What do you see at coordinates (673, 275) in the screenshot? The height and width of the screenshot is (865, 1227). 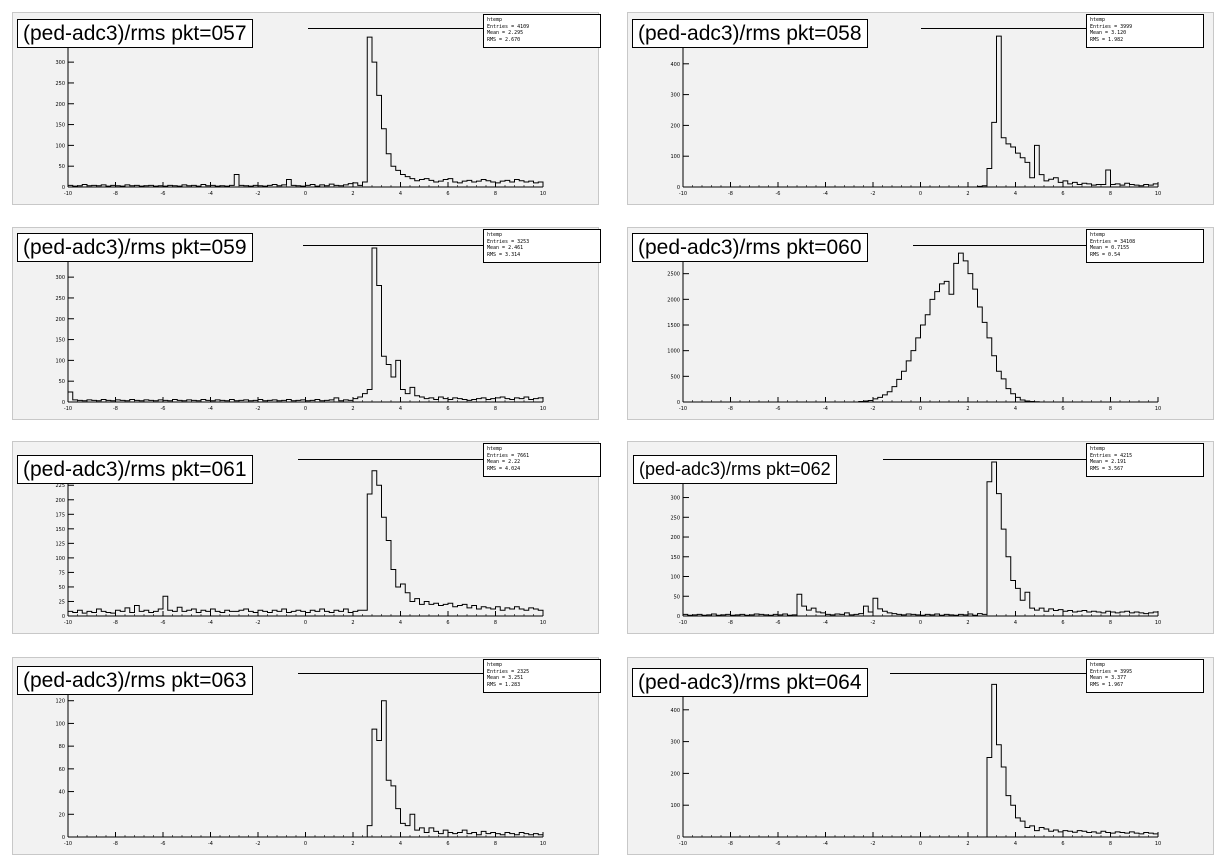 I see `y-tick-label: 2500` at bounding box center [673, 275].